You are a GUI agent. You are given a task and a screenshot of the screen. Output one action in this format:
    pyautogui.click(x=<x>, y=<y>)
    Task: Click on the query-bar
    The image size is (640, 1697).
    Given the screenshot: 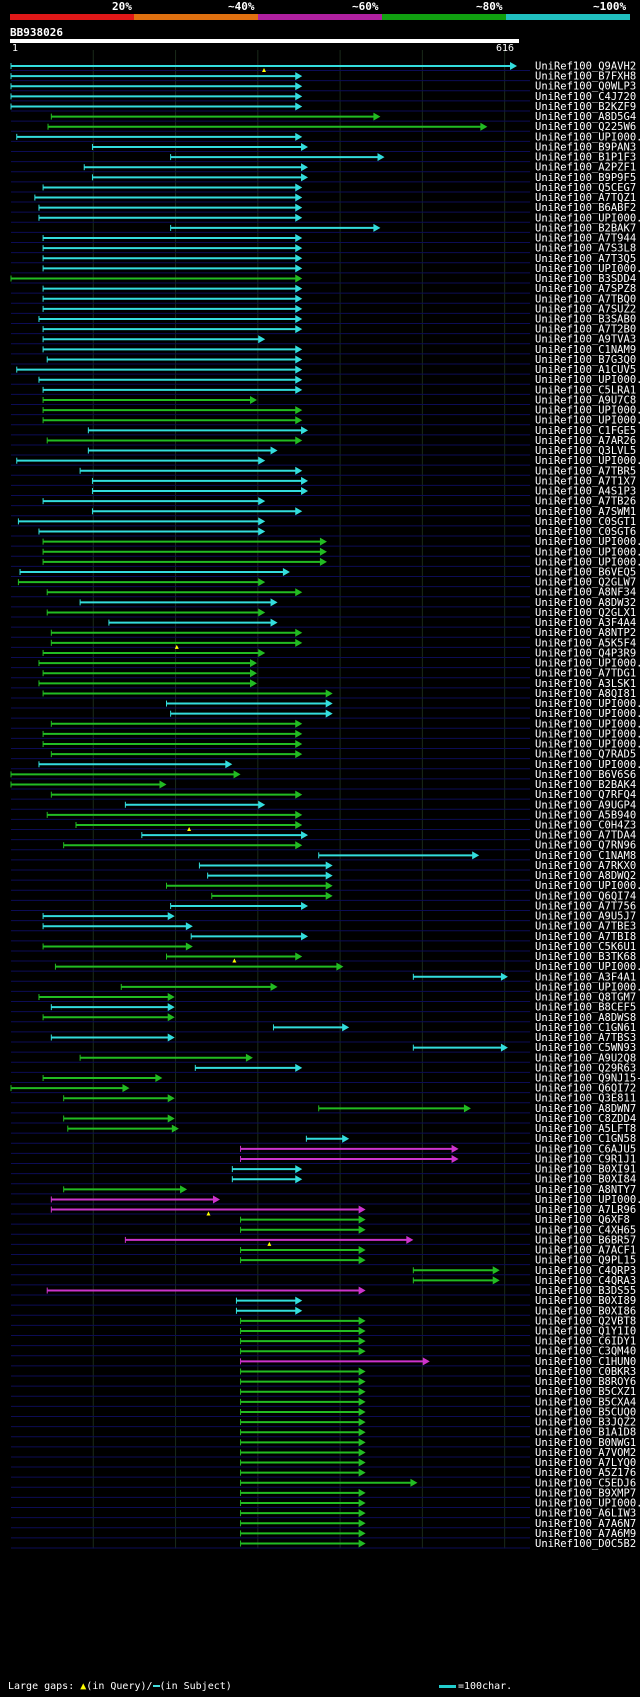 What is the action you would take?
    pyautogui.click(x=264, y=41)
    